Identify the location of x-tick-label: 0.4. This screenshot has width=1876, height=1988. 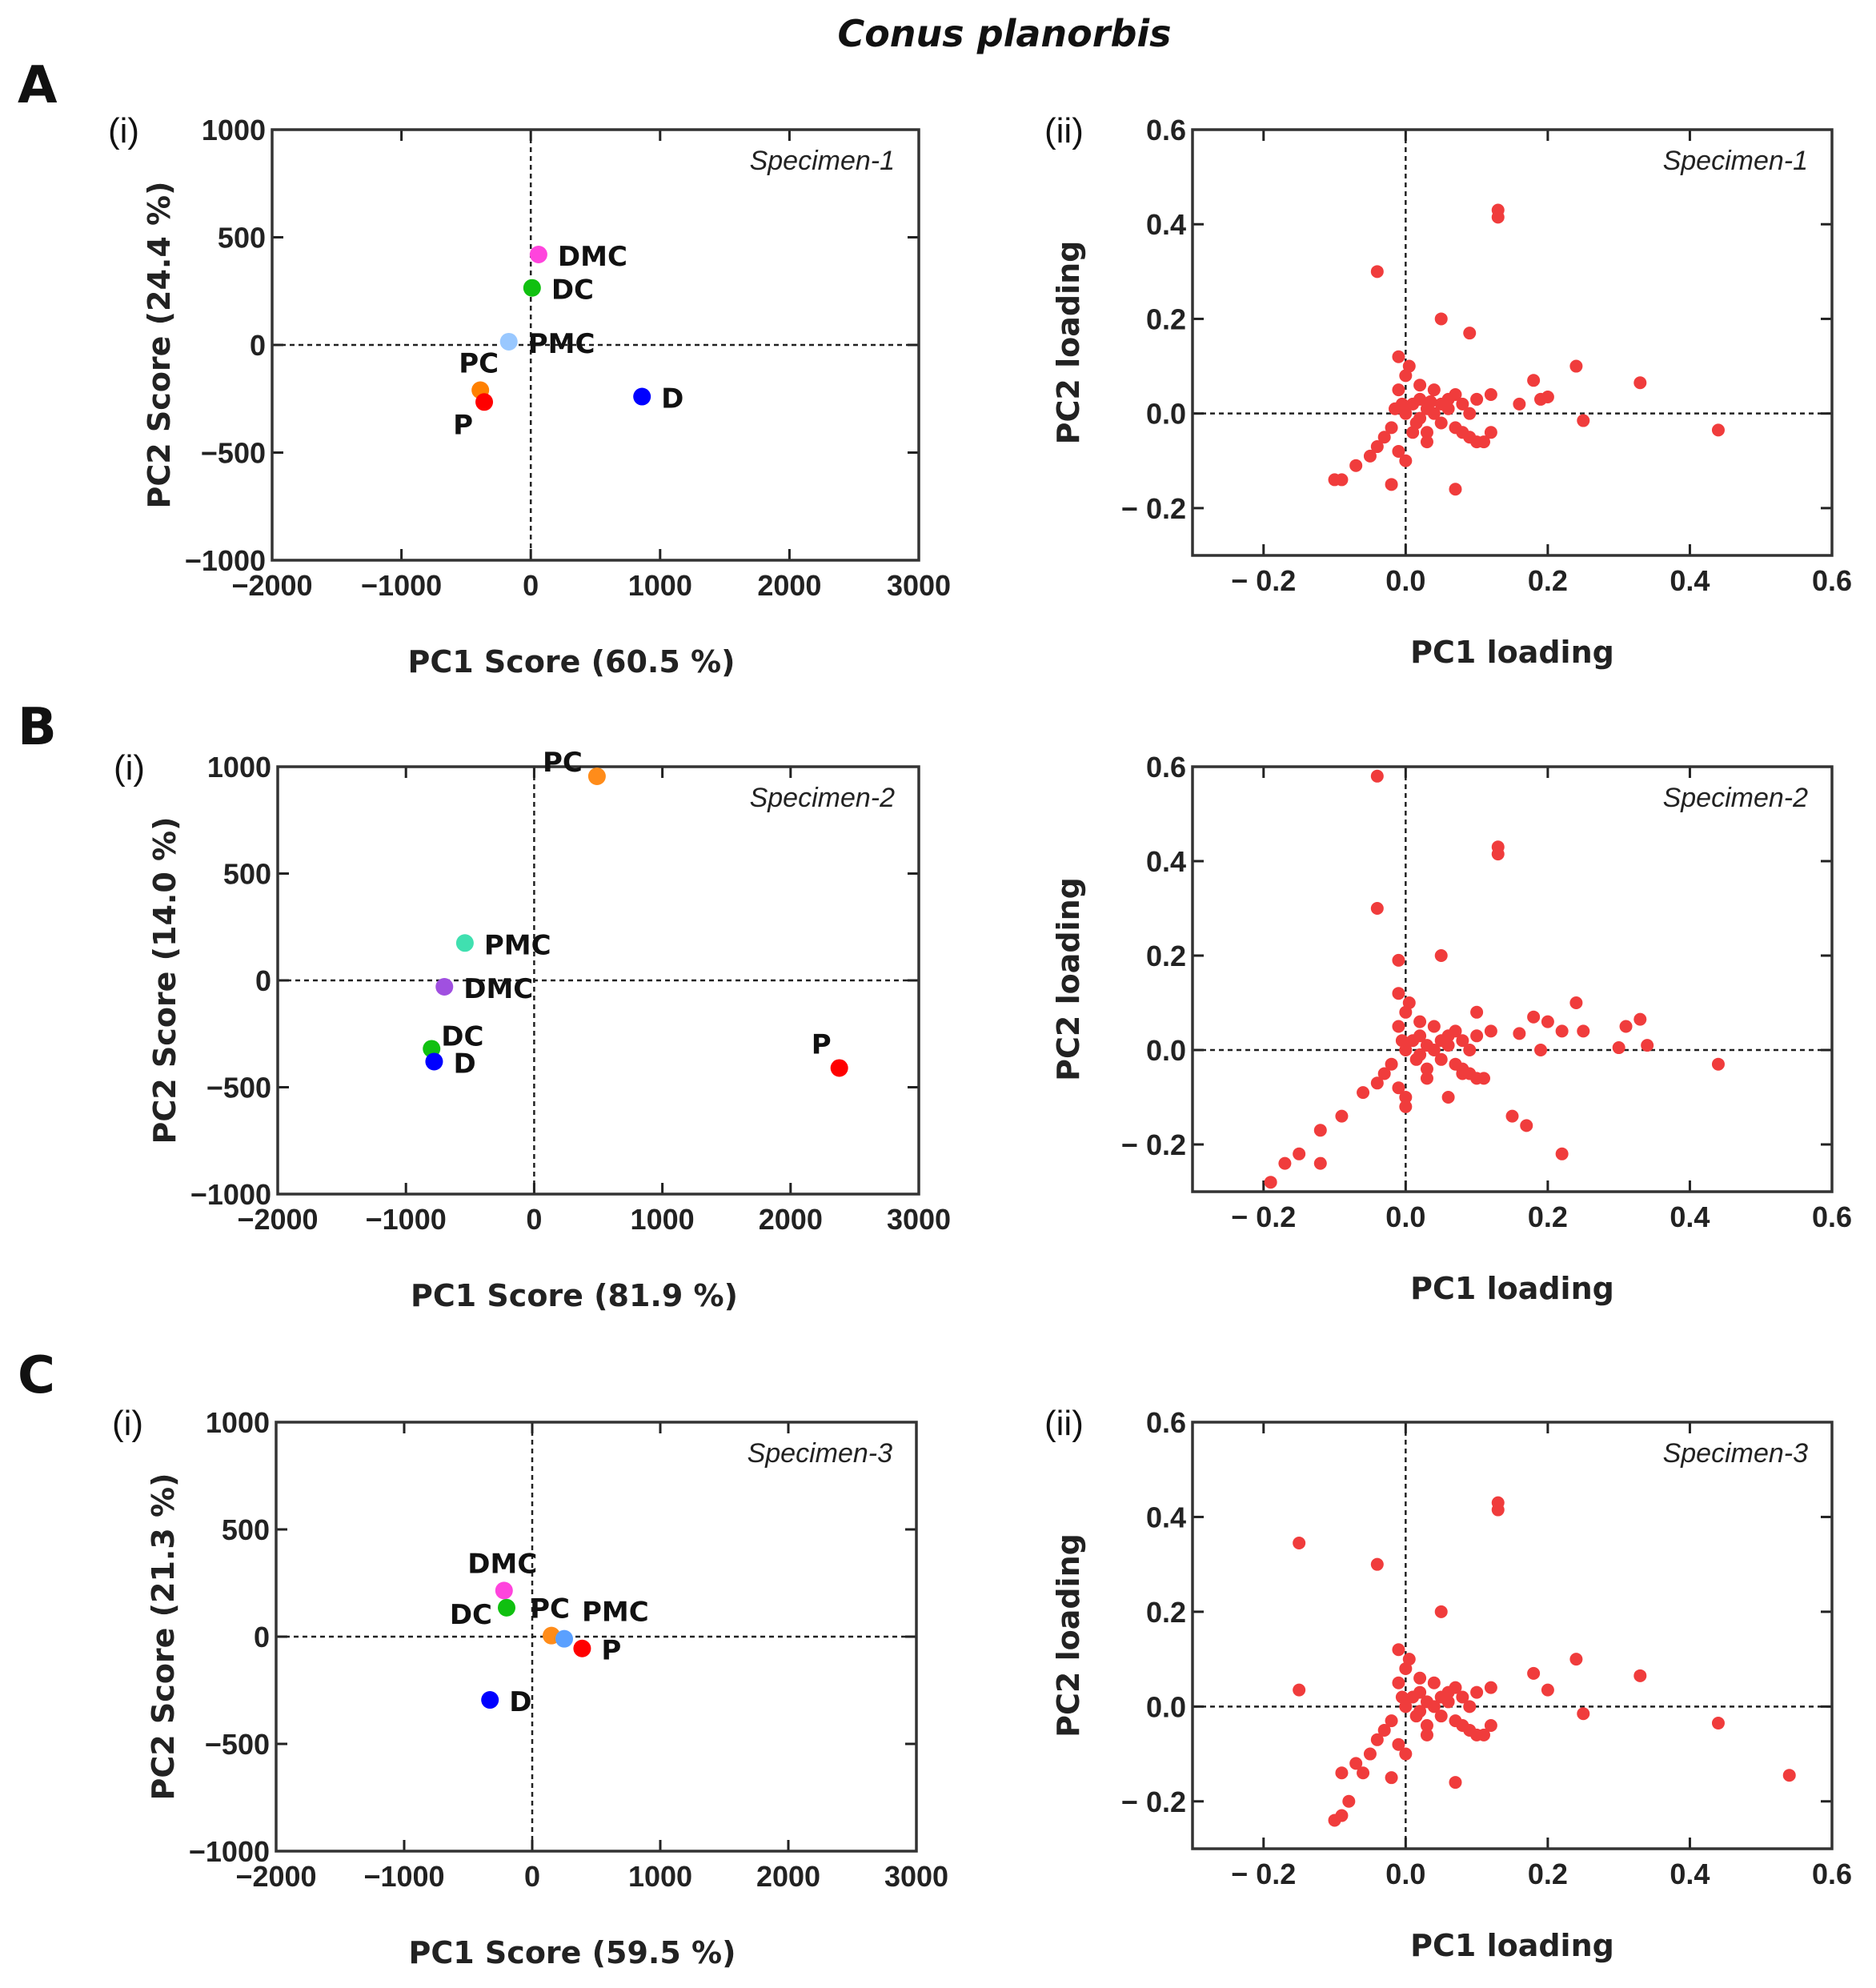
(1690, 1217).